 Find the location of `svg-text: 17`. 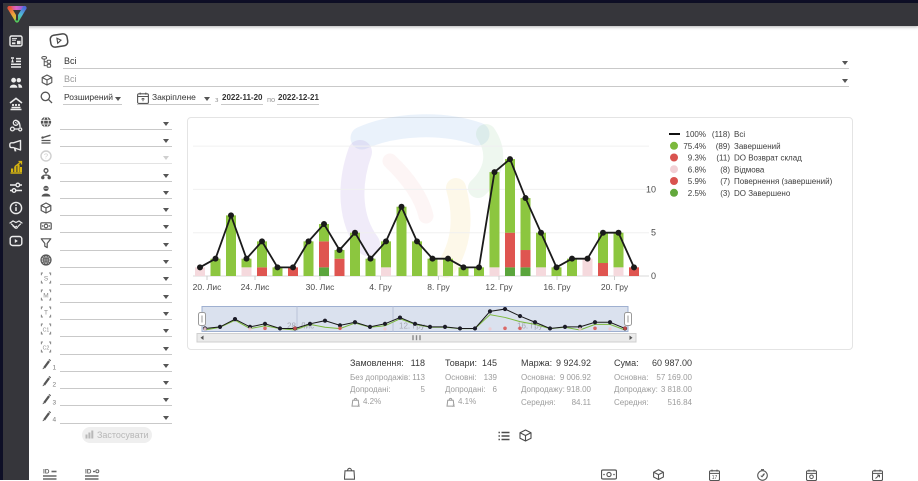

svg-text: 17 is located at coordinates (715, 478).